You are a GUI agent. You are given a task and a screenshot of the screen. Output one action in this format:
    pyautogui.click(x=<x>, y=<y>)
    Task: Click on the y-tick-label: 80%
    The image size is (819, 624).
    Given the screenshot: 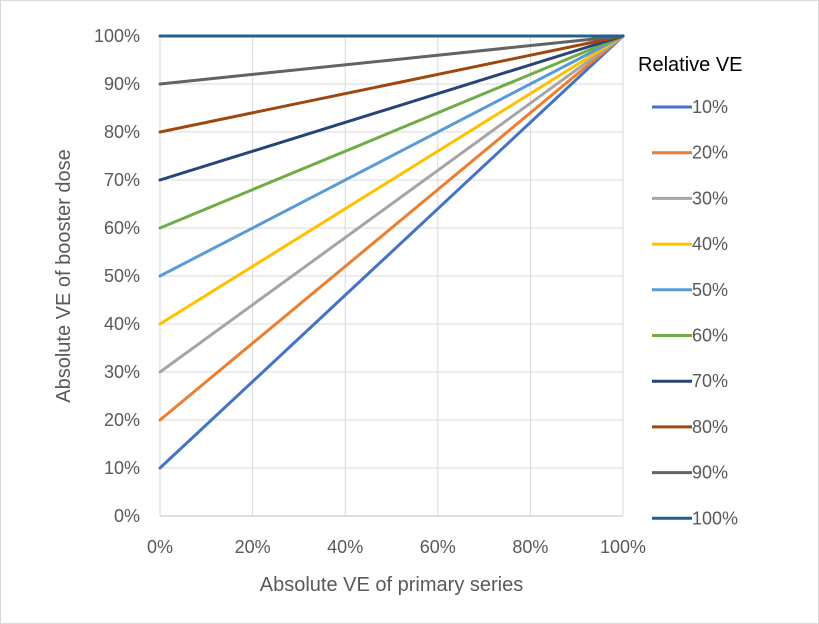 What is the action you would take?
    pyautogui.click(x=122, y=132)
    